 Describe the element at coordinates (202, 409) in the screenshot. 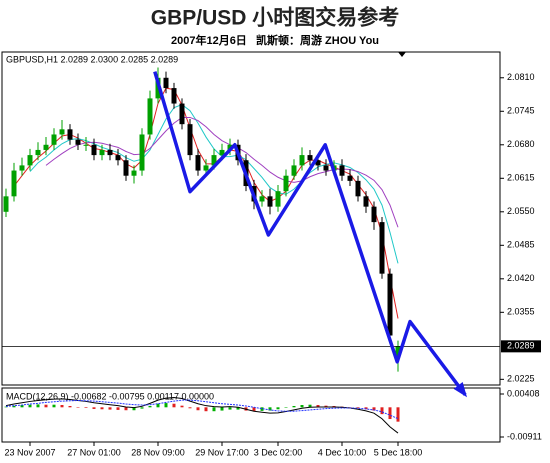

I see `signal-line` at that location.